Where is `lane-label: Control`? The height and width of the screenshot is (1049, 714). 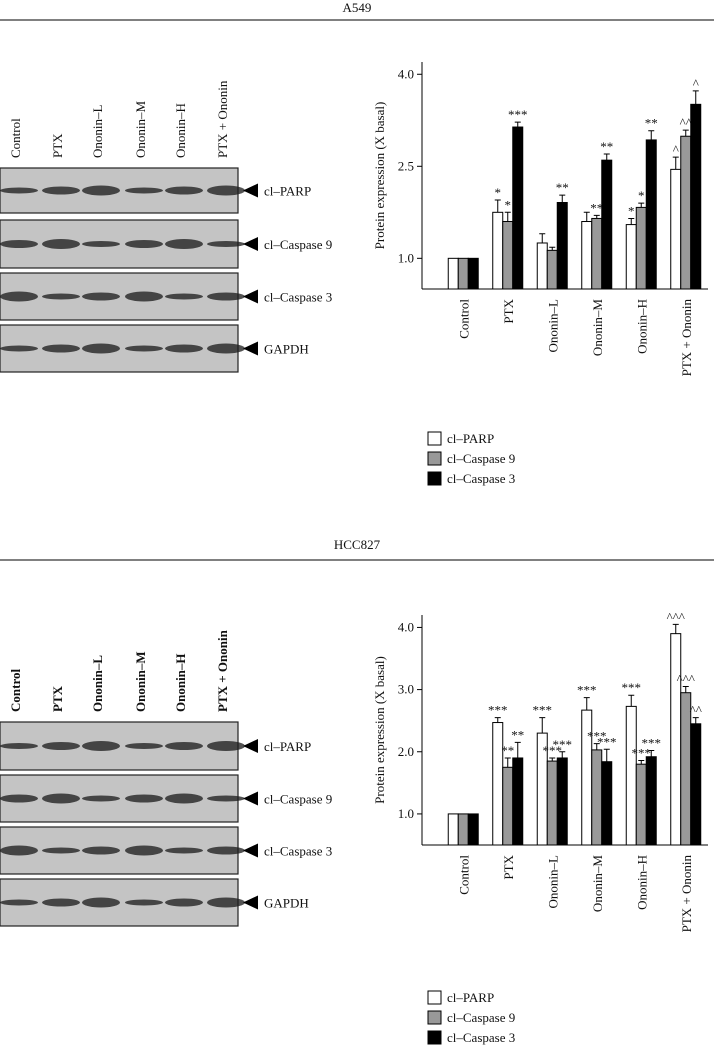
lane-label: Control is located at coordinates (15, 138).